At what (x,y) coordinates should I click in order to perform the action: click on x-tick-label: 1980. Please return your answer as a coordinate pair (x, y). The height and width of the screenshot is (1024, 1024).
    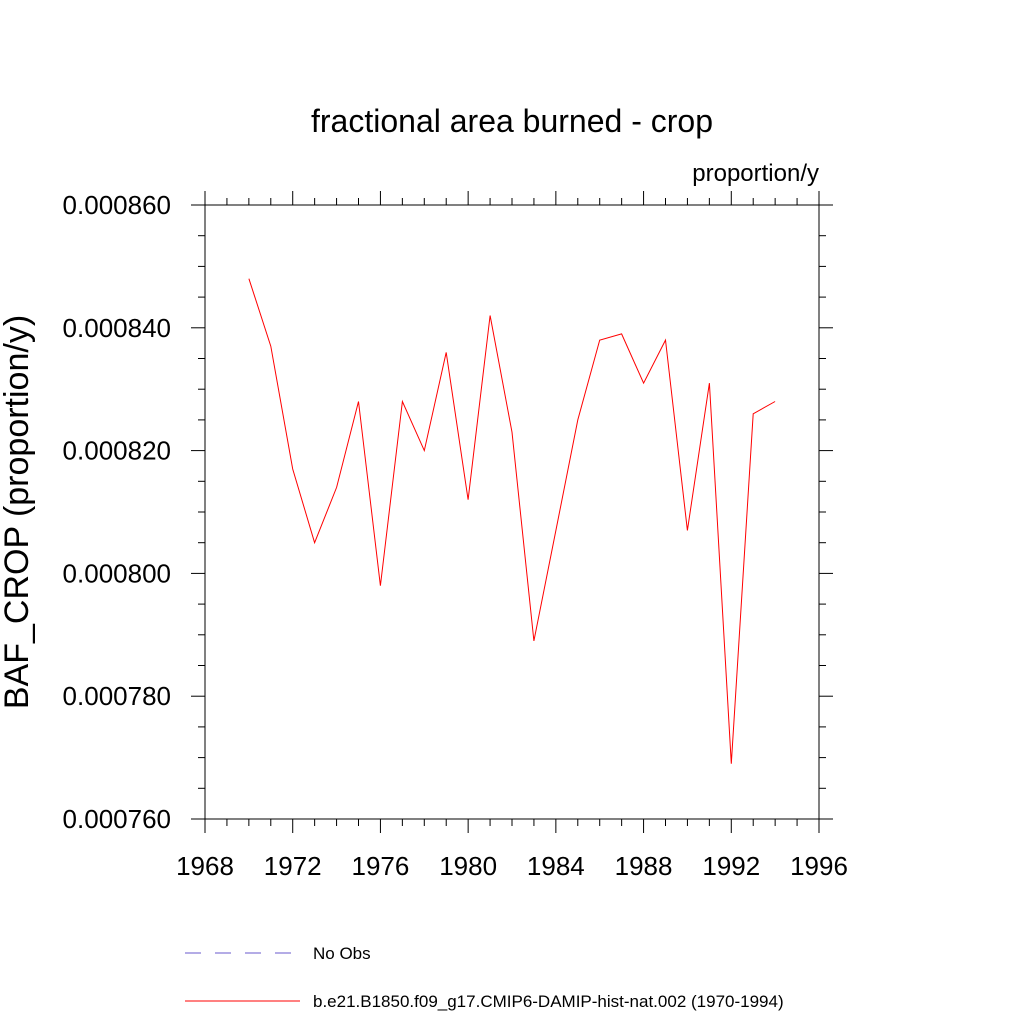
    Looking at the image, I should click on (468, 866).